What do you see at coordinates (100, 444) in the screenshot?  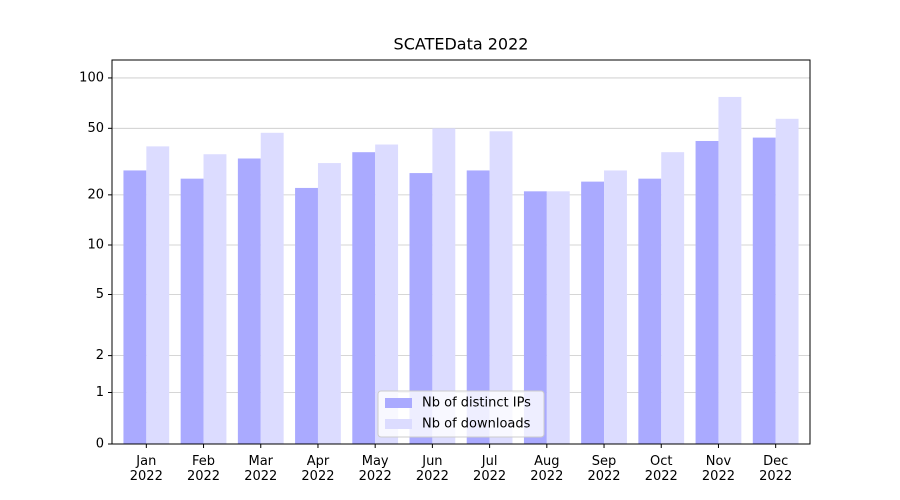 I see `y-tick-label: 0` at bounding box center [100, 444].